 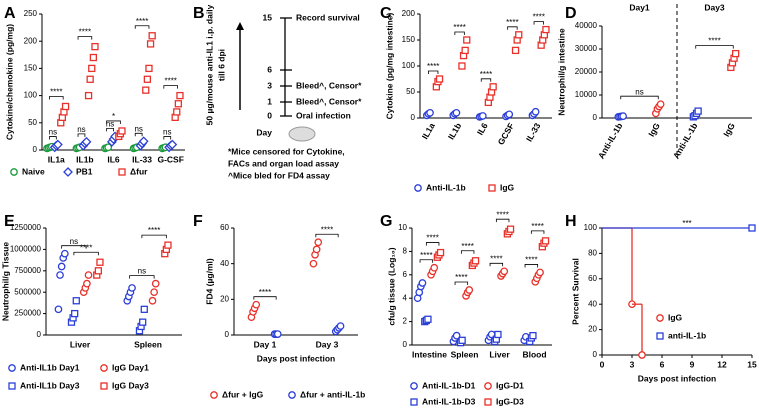 I want to click on legend-label: Naive, so click(x=33, y=171).